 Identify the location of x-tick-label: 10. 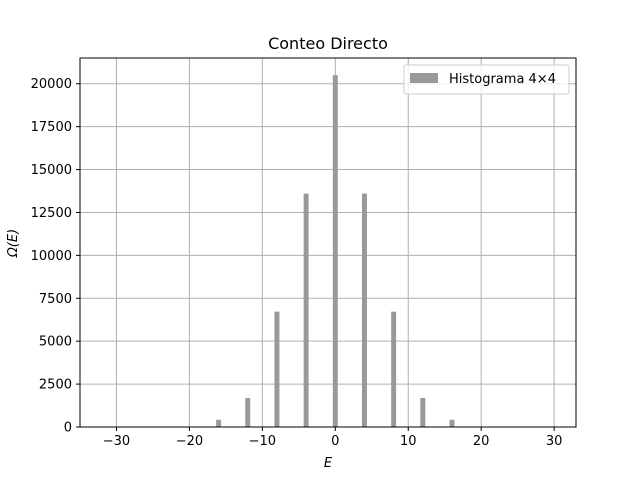
(408, 441).